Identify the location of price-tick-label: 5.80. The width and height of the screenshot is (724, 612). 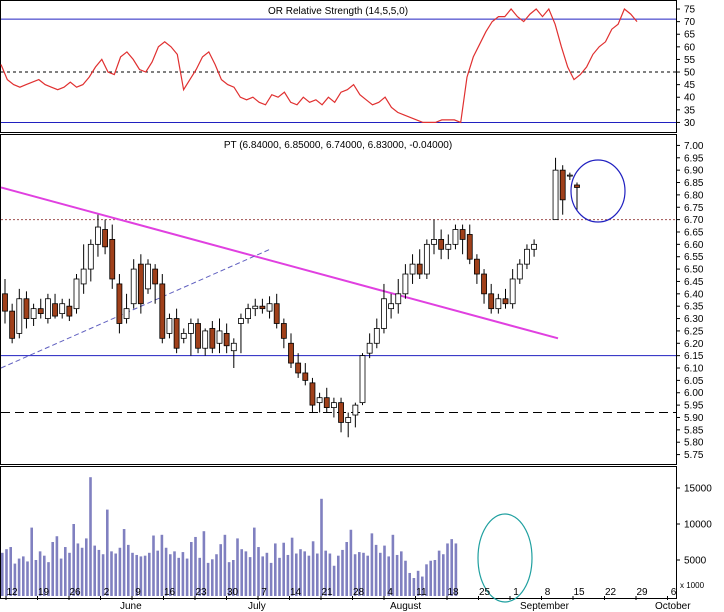
(694, 443).